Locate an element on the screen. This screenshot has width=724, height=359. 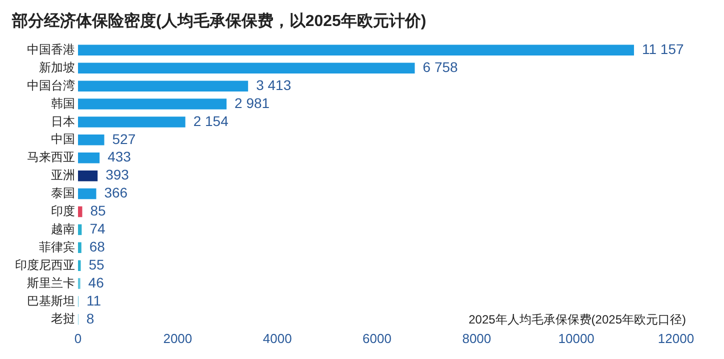
y-tick-label: 中国香港 is located at coordinates (51, 49).